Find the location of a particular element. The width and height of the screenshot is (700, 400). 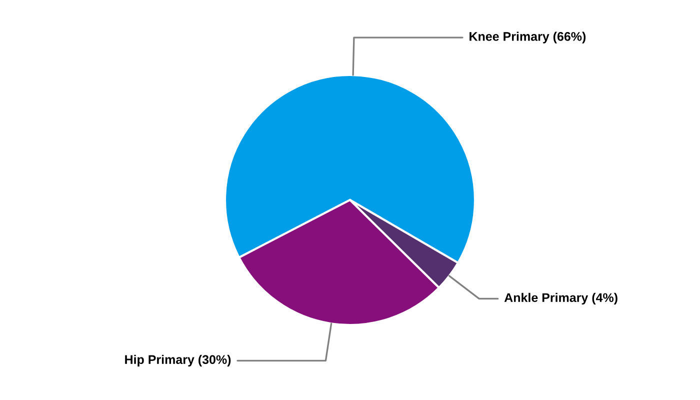

slice-label: Hip Primary (30%) is located at coordinates (178, 360).